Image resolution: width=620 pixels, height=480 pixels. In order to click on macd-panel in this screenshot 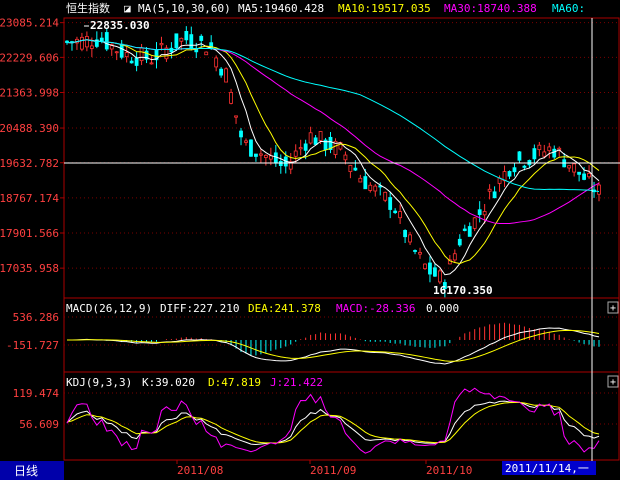, I will do `click(333, 343)`.